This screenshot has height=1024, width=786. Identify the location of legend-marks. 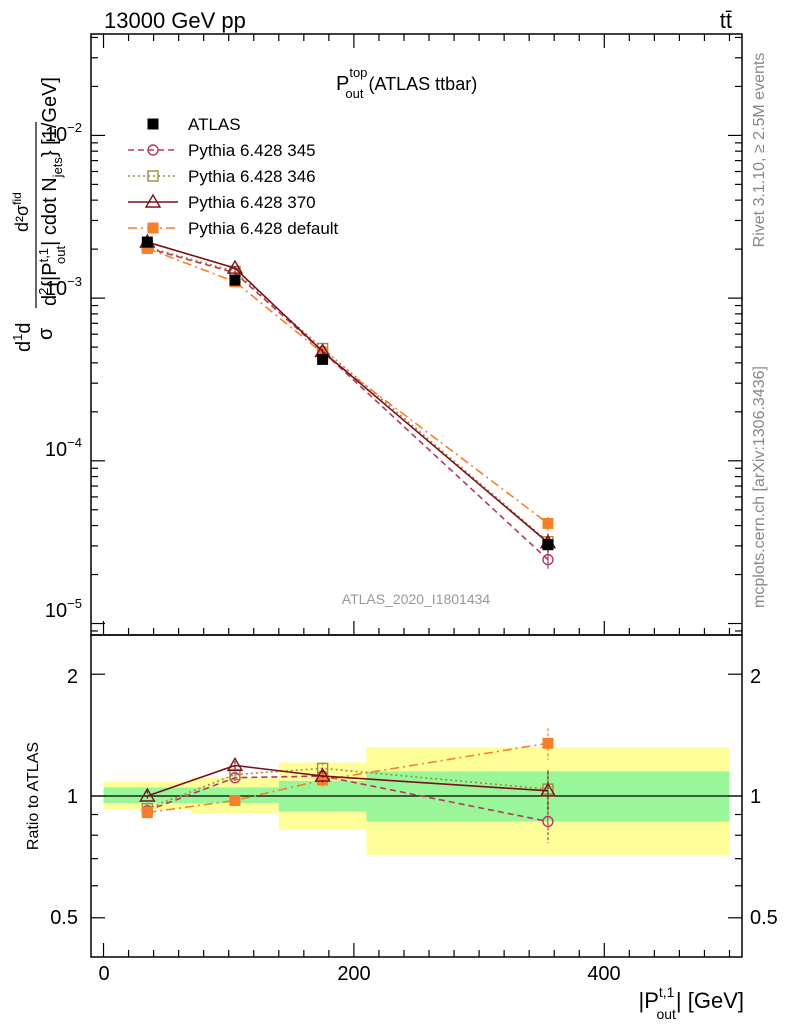
(153, 176).